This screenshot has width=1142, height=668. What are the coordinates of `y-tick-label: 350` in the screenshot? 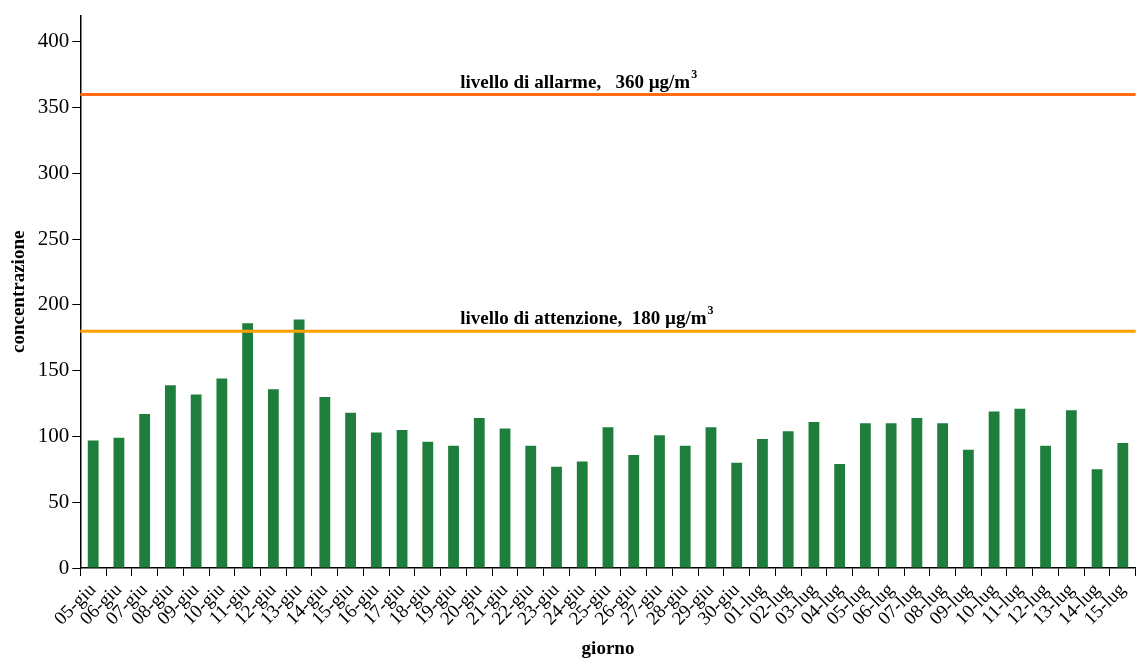 It's located at (53, 106).